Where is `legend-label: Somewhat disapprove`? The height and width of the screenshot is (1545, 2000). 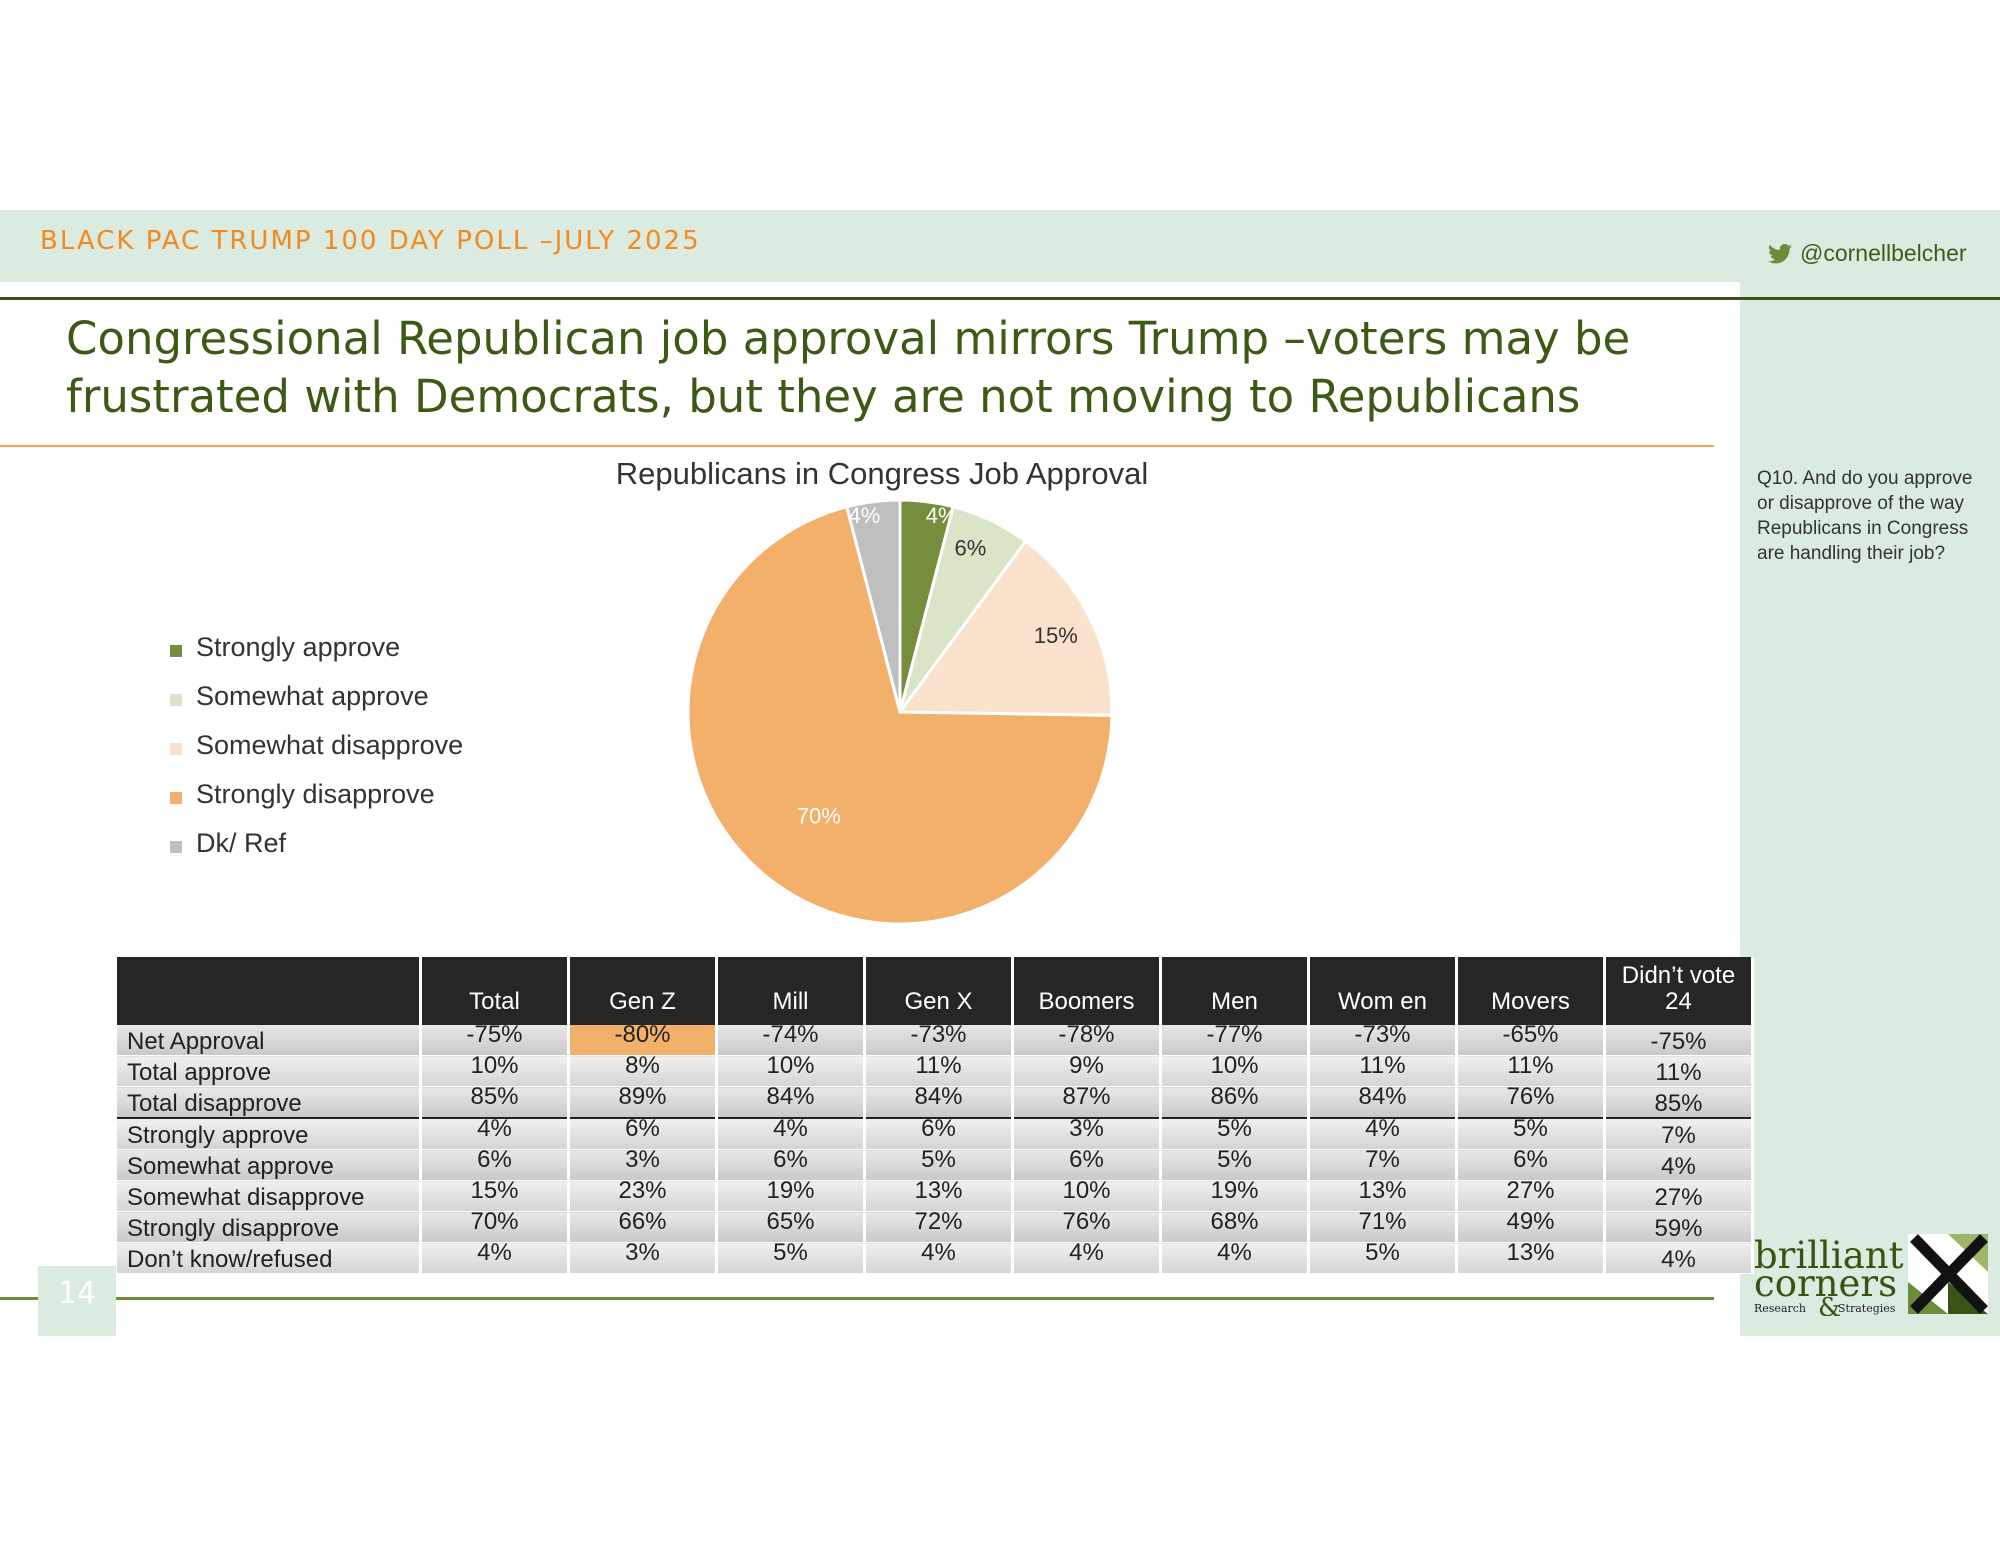
legend-label: Somewhat disapprove is located at coordinates (330, 745).